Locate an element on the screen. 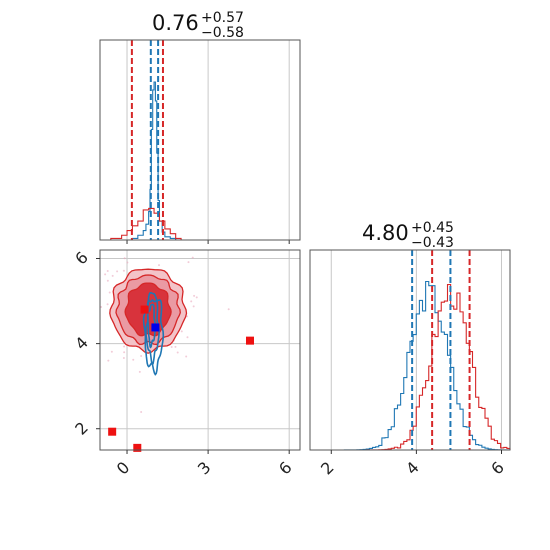 The width and height of the screenshot is (550, 550). y-tick-label: 2 is located at coordinates (81, 428).